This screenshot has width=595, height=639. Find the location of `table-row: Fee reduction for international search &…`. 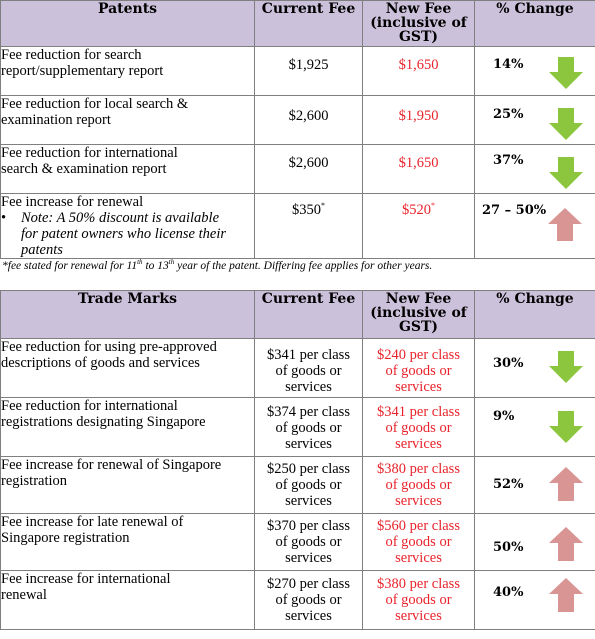

table-row: Fee reduction for international search &… is located at coordinates (297, 169).